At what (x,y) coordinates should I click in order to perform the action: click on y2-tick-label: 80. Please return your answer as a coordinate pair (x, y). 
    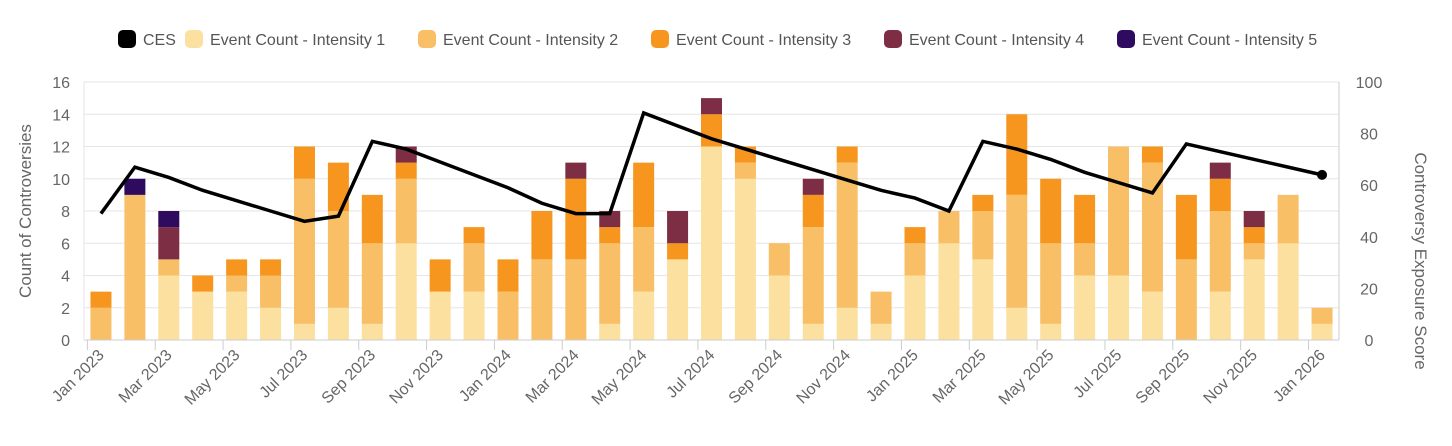
    Looking at the image, I should click on (1369, 135).